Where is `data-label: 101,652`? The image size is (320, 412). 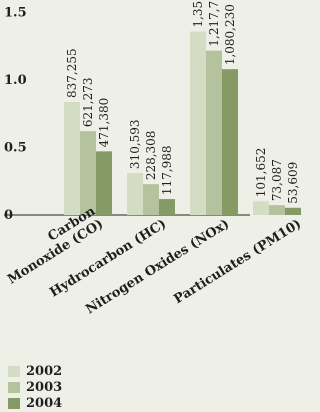
data-label: 101,652 is located at coordinates (261, 173).